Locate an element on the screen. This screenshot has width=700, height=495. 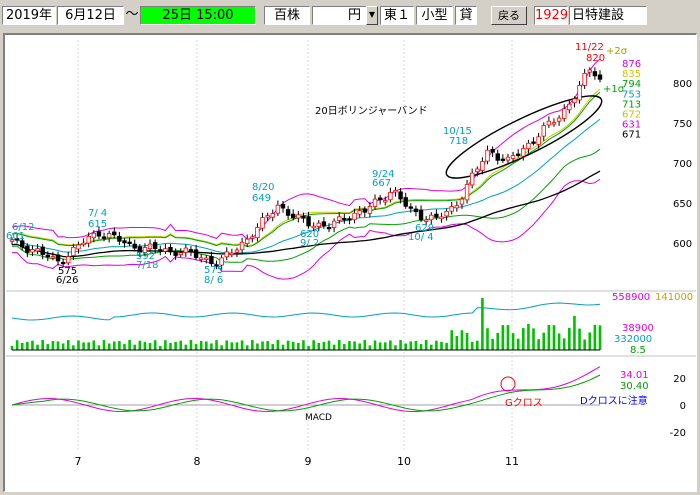
back-button: 戻る is located at coordinates (509, 15).